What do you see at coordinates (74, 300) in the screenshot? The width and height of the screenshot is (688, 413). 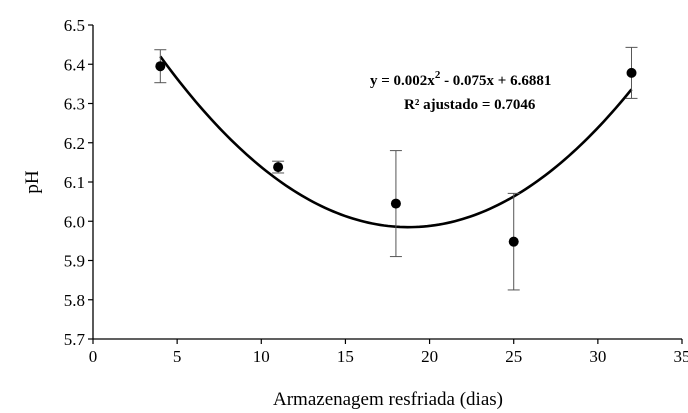 I see `y-tick-label: 5.8` at bounding box center [74, 300].